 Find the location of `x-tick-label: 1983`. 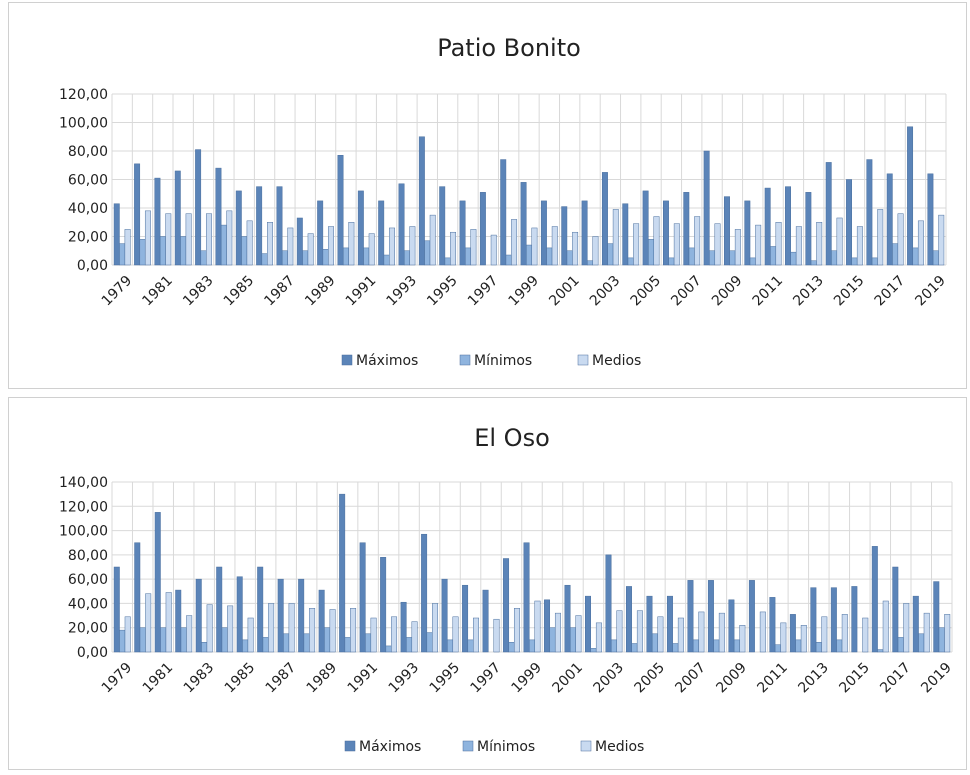

x-tick-label: 1983 is located at coordinates (198, 291).